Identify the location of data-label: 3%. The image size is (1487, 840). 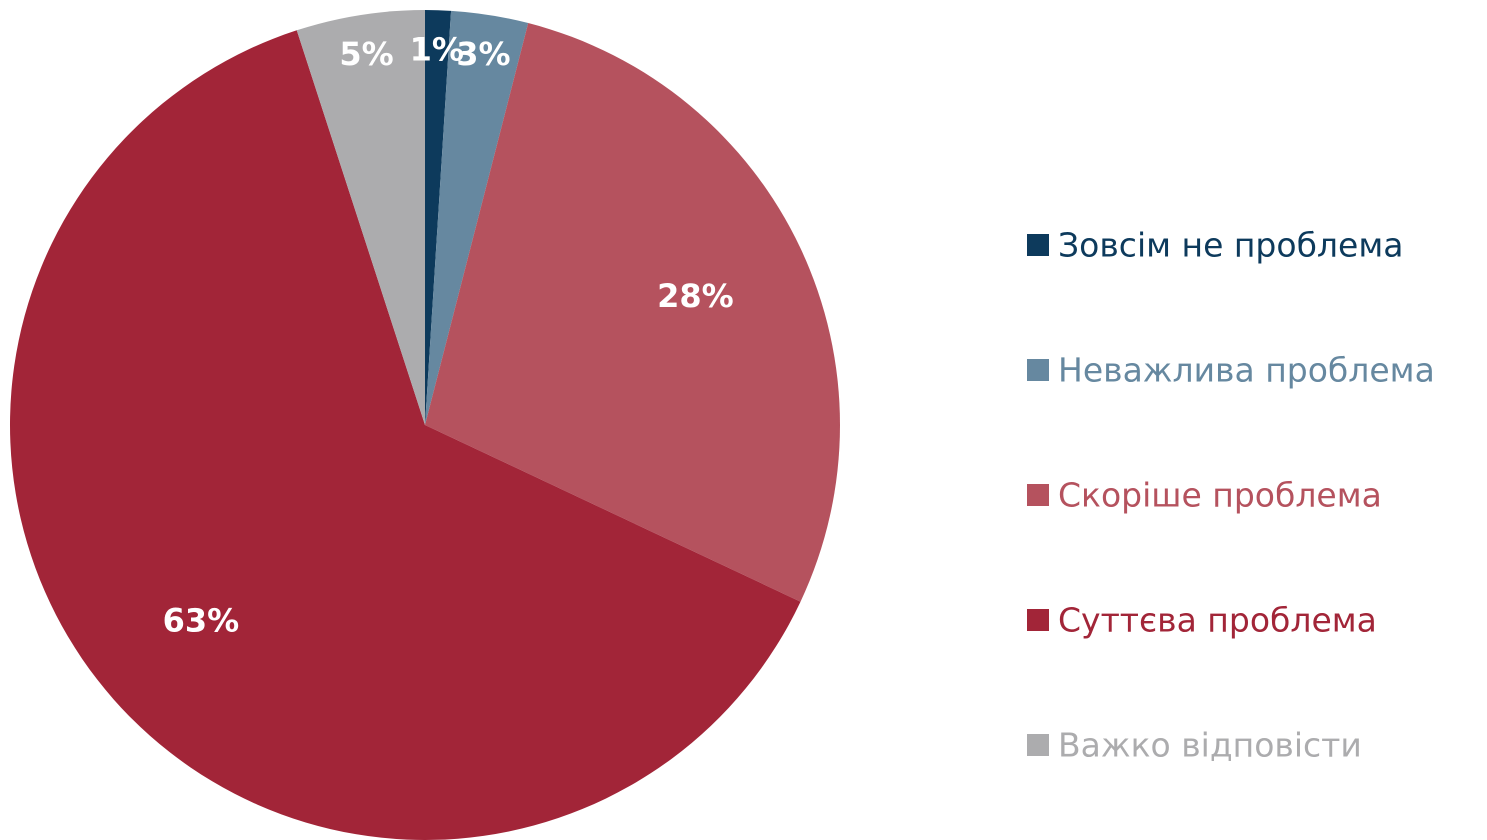
(483, 54).